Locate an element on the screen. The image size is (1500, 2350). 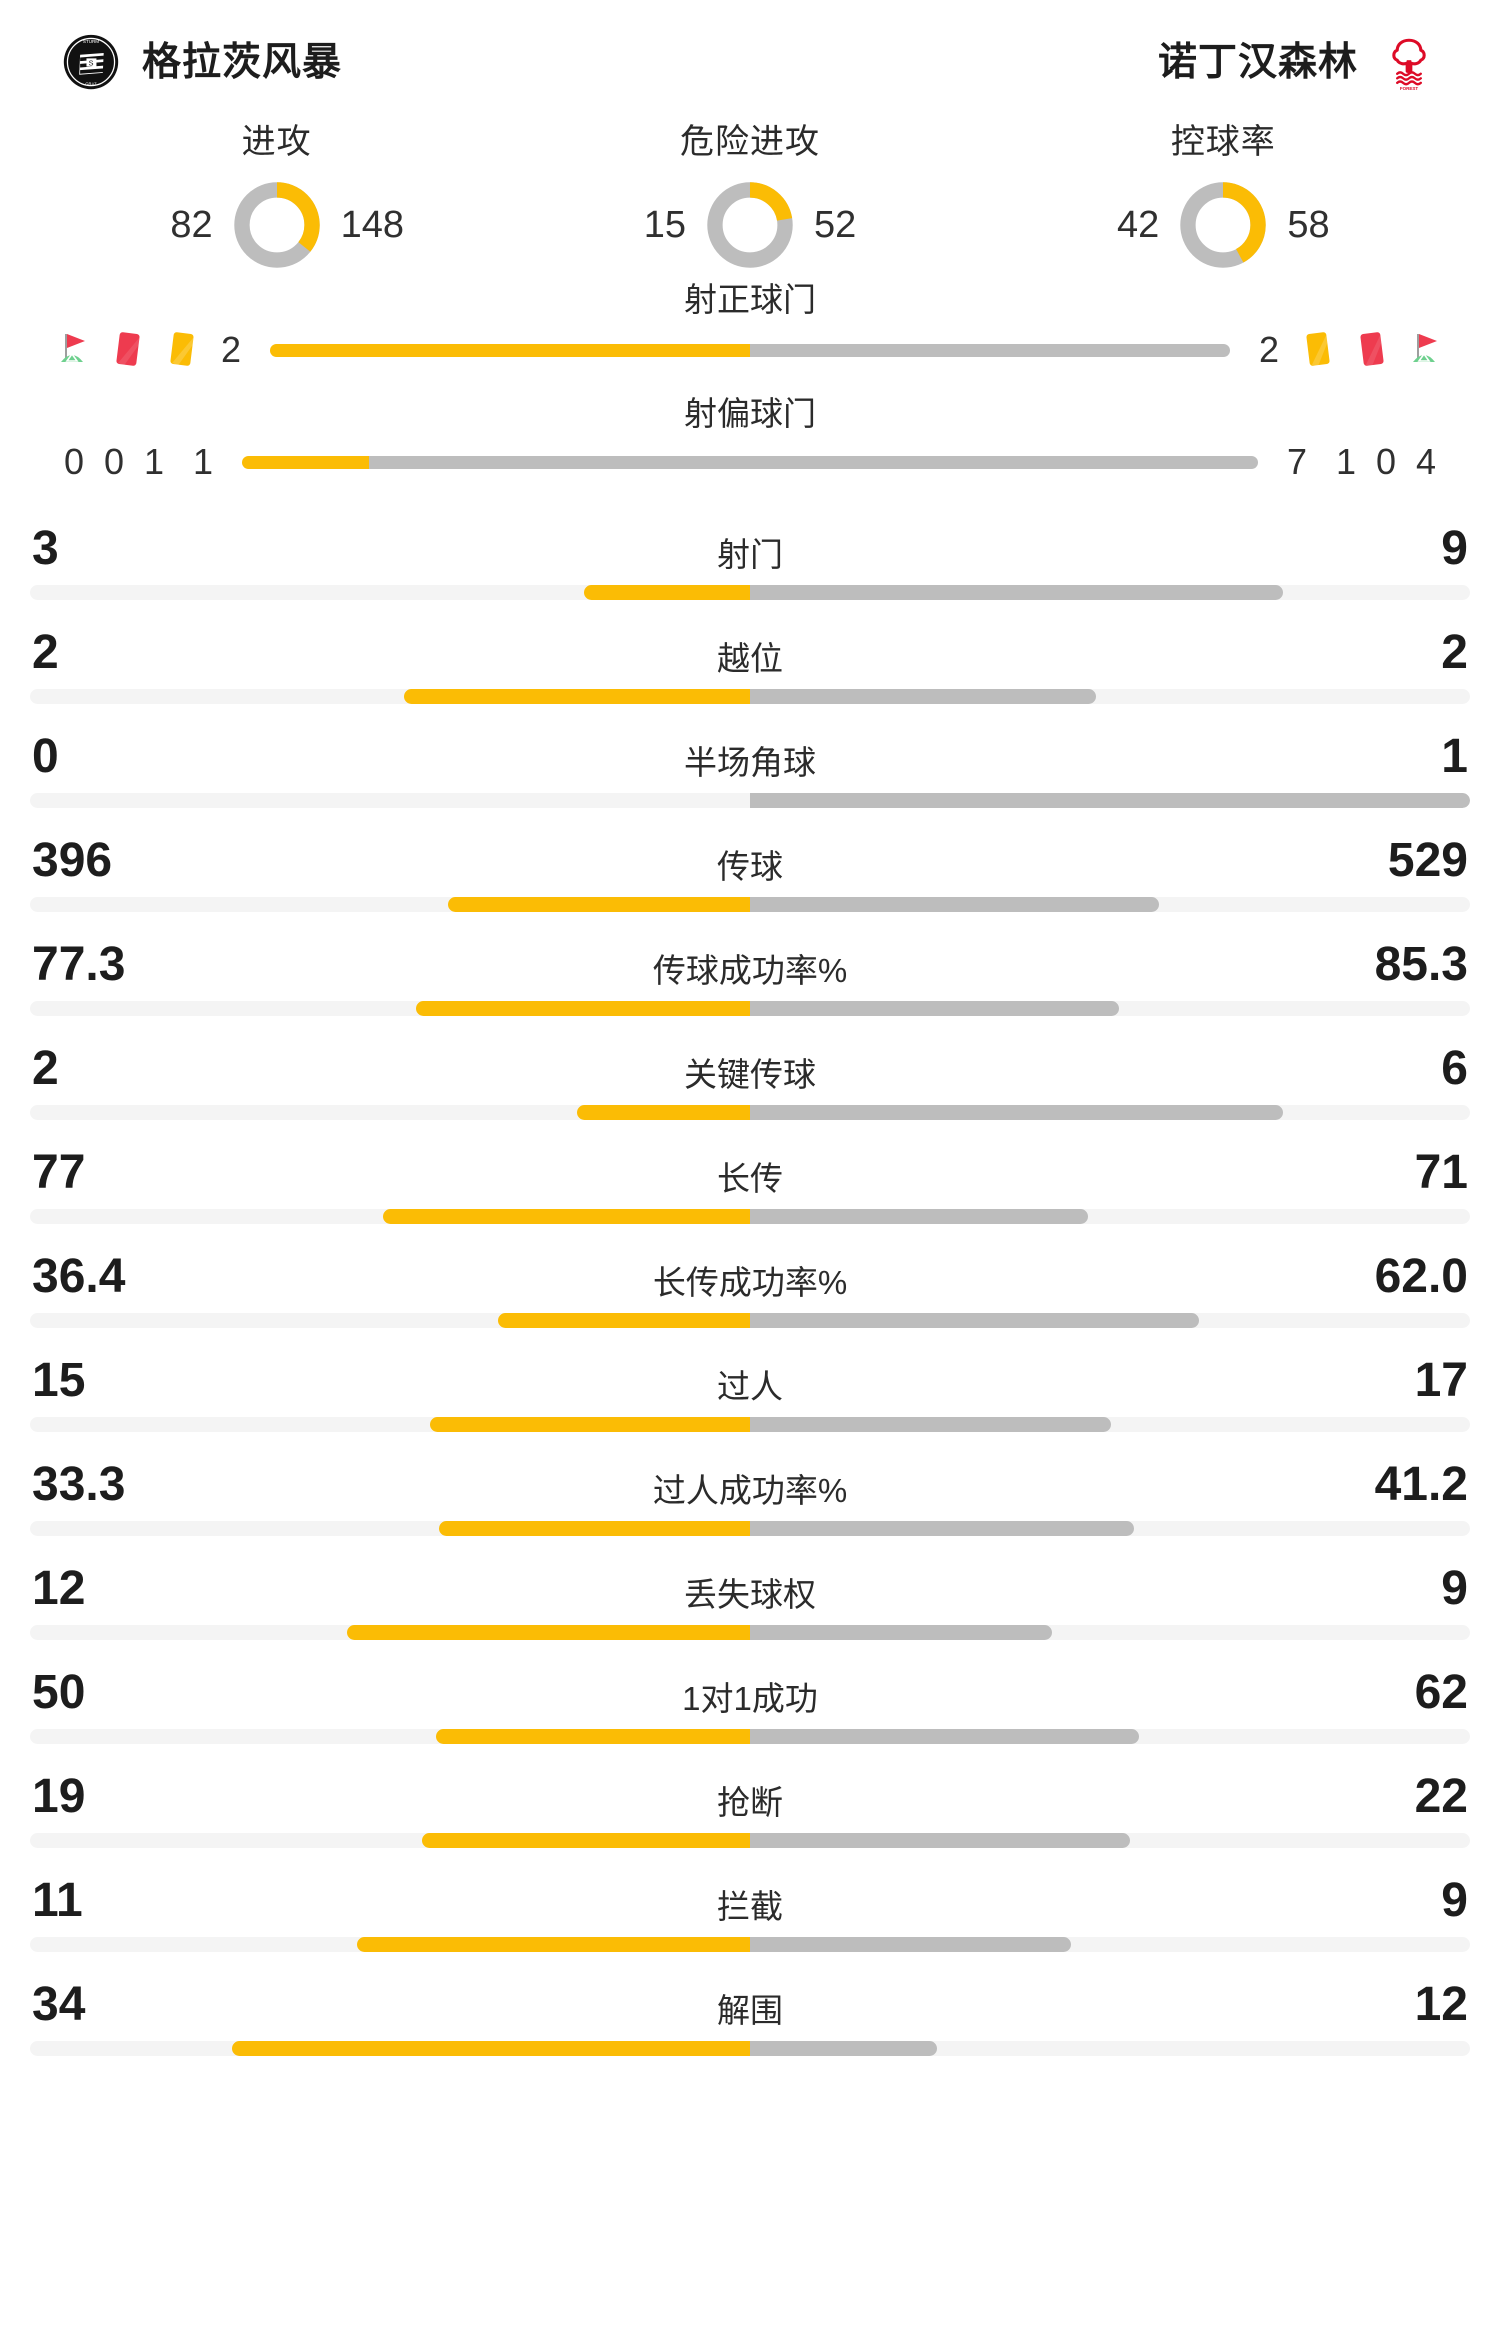
stat-label: 越位 is located at coordinates (750, 658).